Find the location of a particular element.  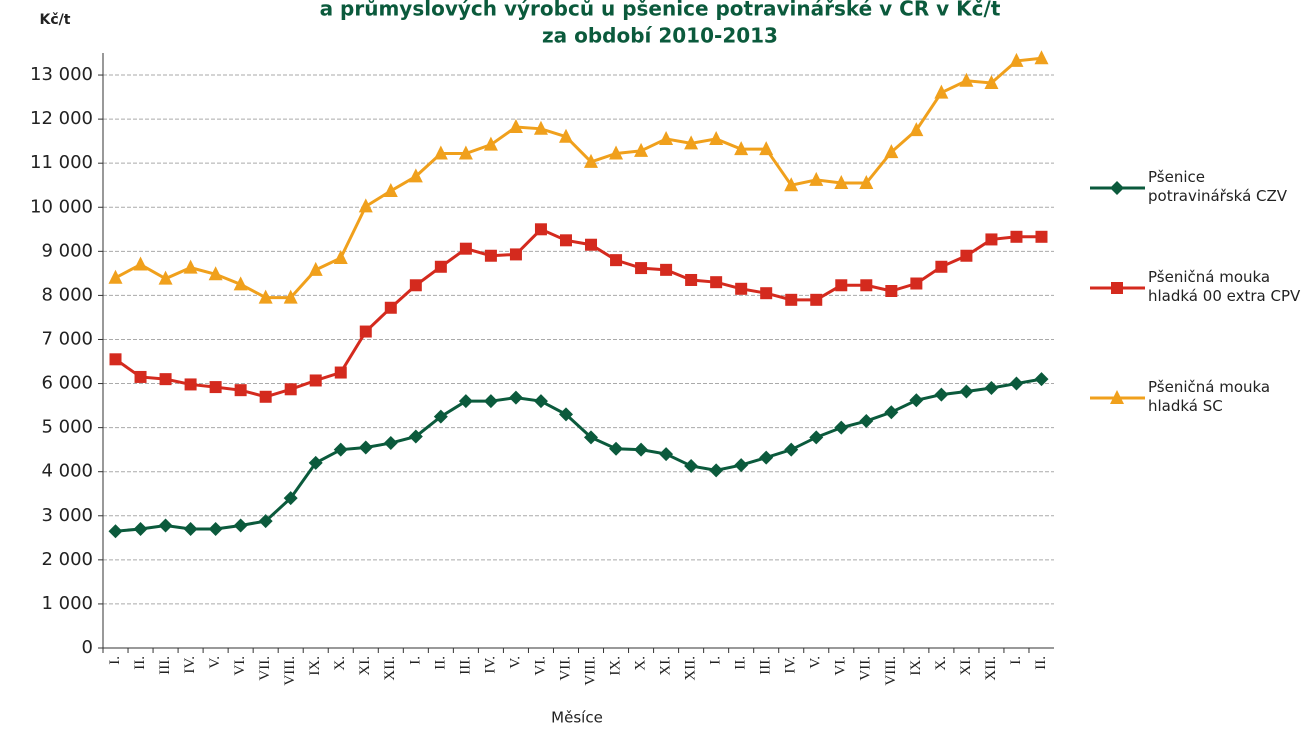

y-tick-label: 10 000 is located at coordinates (61, 206).